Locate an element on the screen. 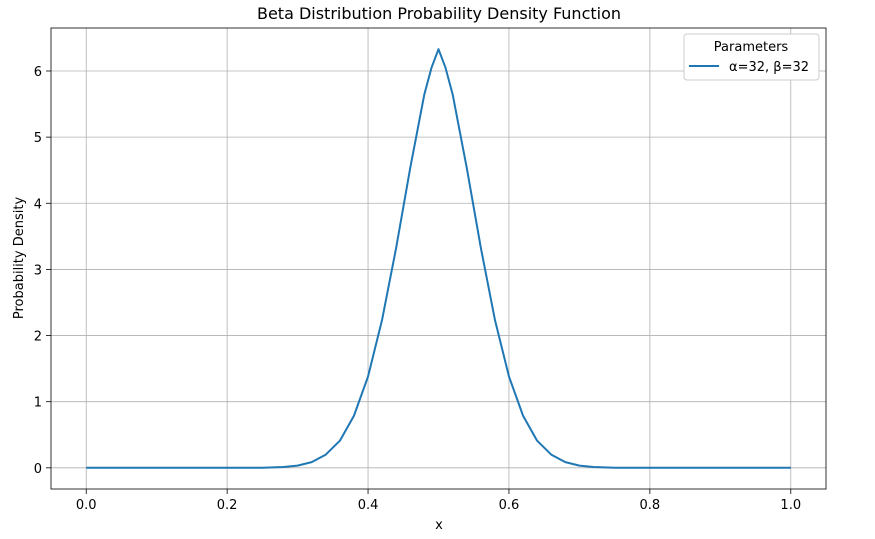  x-tick-label: 0.8 is located at coordinates (650, 505).